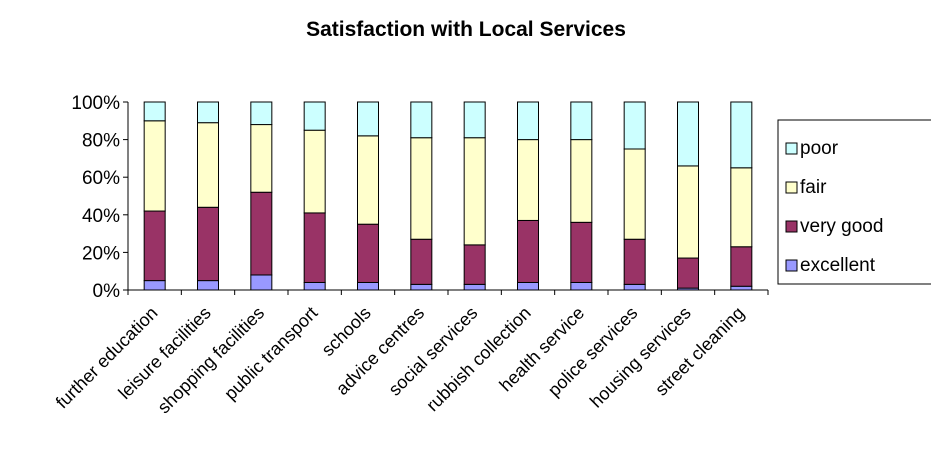 Image resolution: width=931 pixels, height=476 pixels. What do you see at coordinates (838, 265) in the screenshot?
I see `legend-label: excellent` at bounding box center [838, 265].